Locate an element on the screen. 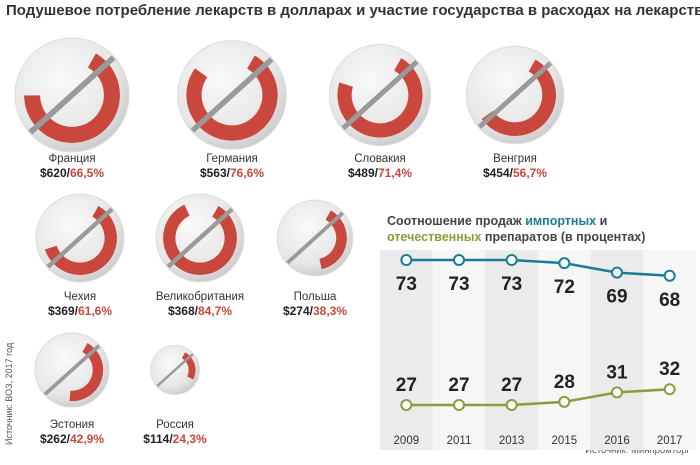  spending-label: $563 is located at coordinates (213, 173).